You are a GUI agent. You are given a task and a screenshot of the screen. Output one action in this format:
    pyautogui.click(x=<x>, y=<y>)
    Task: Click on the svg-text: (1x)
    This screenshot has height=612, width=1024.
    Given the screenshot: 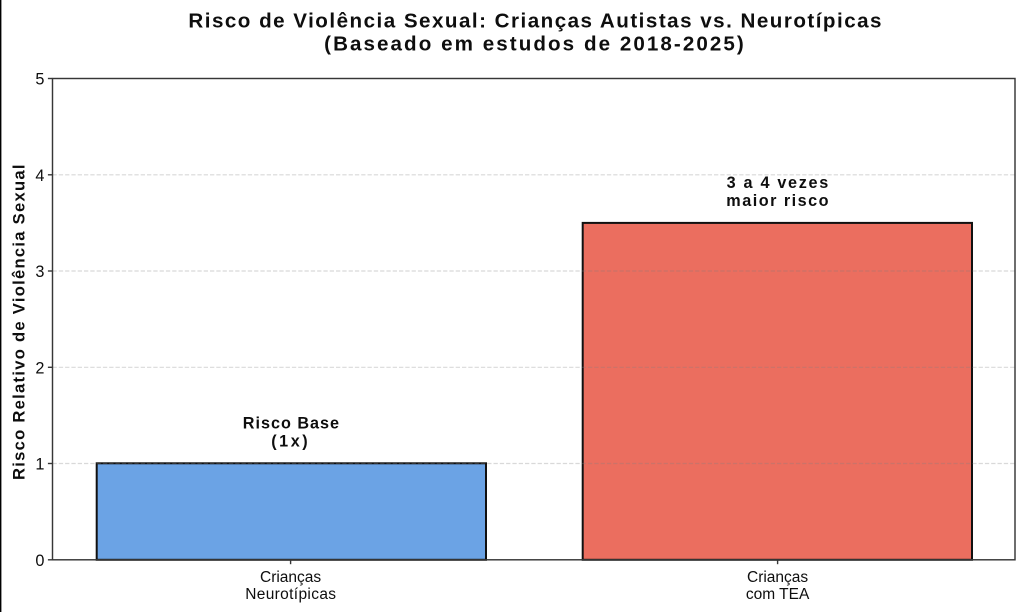 What is the action you would take?
    pyautogui.click(x=290, y=441)
    